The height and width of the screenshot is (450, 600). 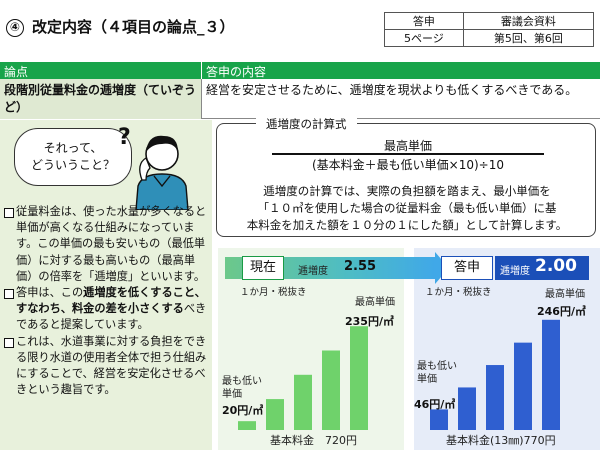 What do you see at coordinates (375, 302) in the screenshot?
I see `current-max-label: 最高単価` at bounding box center [375, 302].